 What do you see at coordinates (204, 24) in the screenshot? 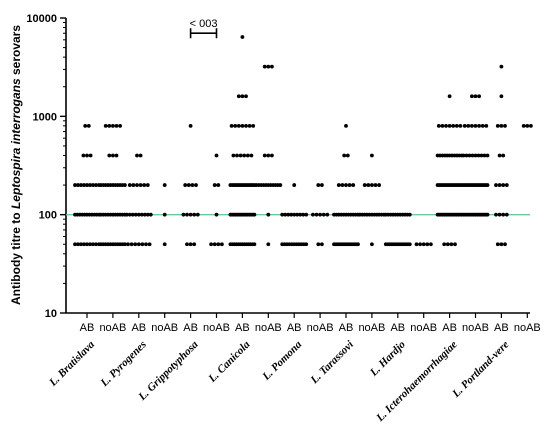
I see `annotation-label: < 003` at bounding box center [204, 24].